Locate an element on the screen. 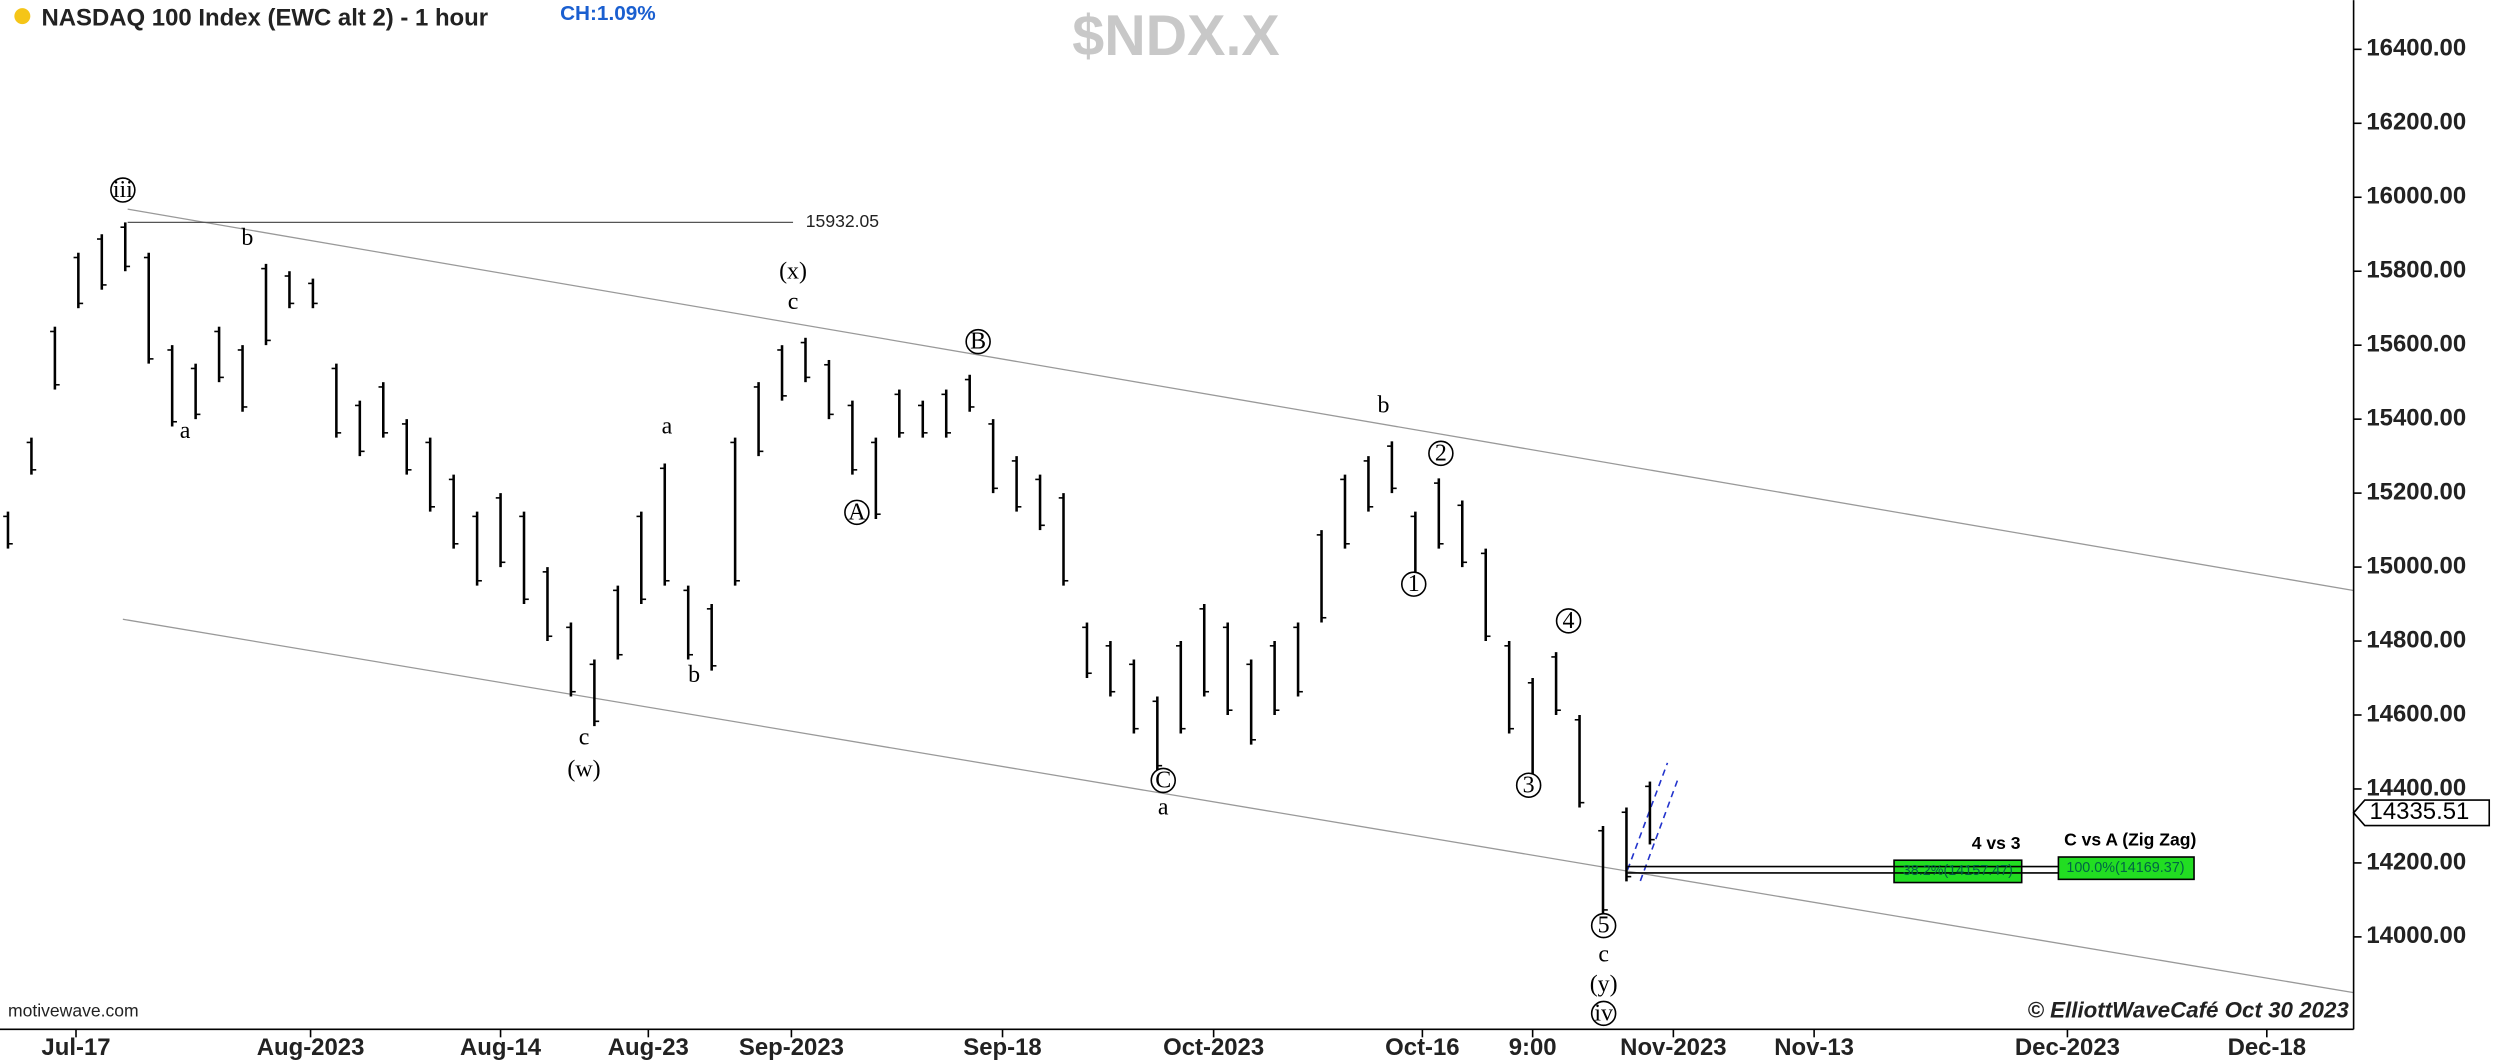  y-tick-label: 16400.00 is located at coordinates (2416, 48).